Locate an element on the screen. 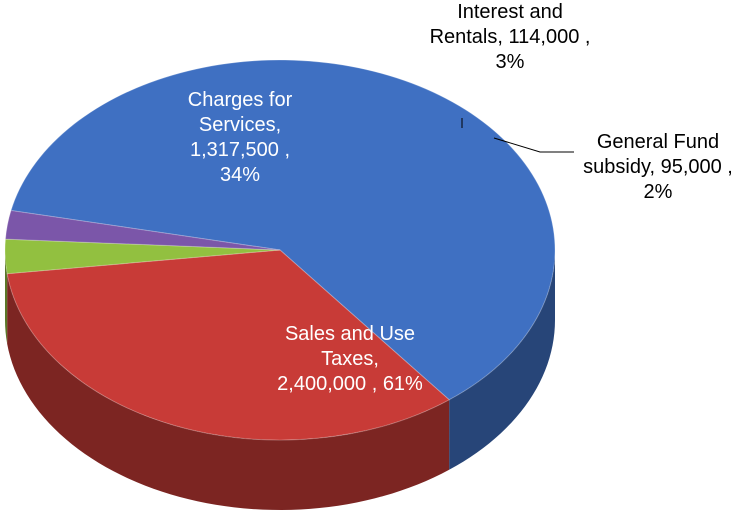 The image size is (735, 525). label-value: 2,400,000 , is located at coordinates (327, 384).